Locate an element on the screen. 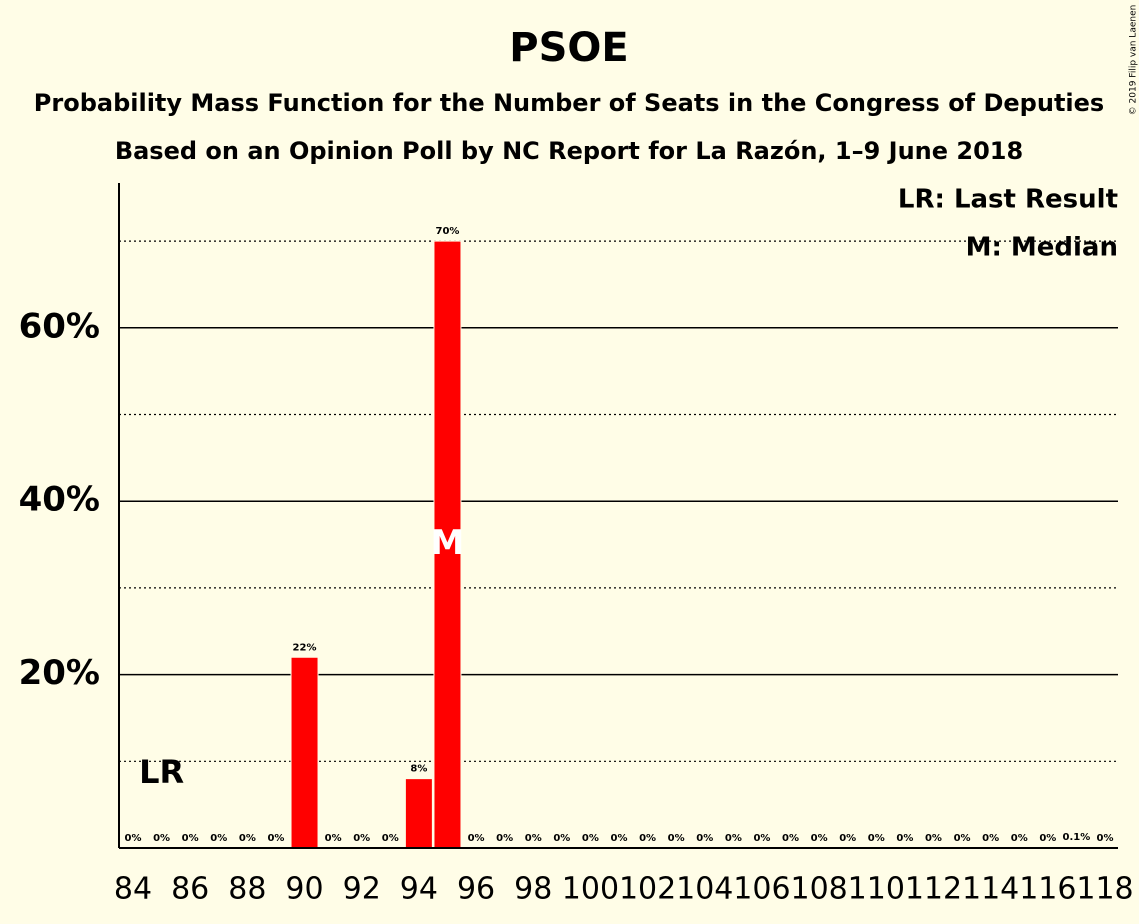 The width and height of the screenshot is (1139, 924). chart-title: PSOE is located at coordinates (568, 48).